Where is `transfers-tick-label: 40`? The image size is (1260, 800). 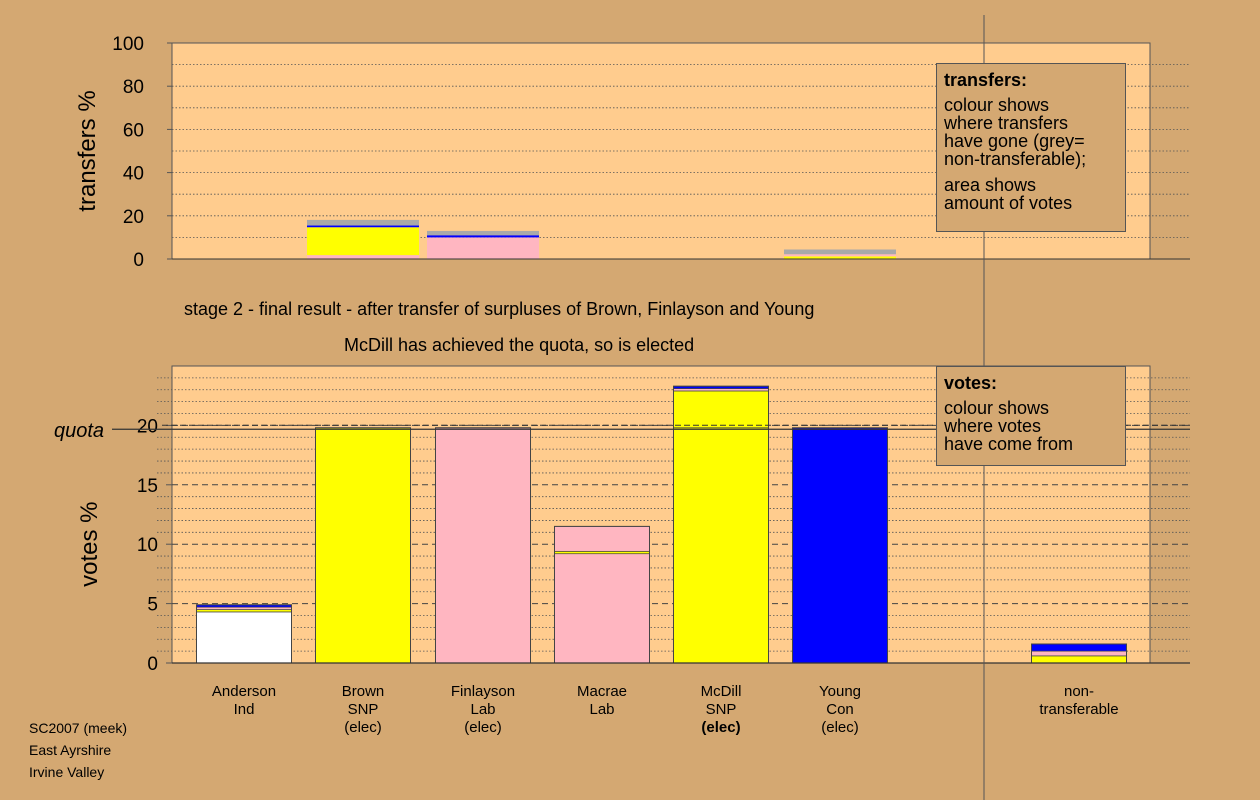
transfers-tick-label: 40 is located at coordinates (133, 174).